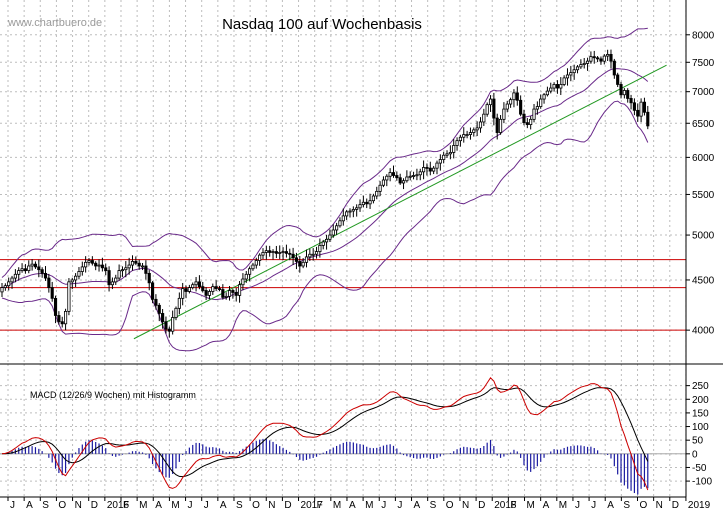 The height and width of the screenshot is (512, 723). I want to click on x-tick-label: 2016, so click(118, 505).